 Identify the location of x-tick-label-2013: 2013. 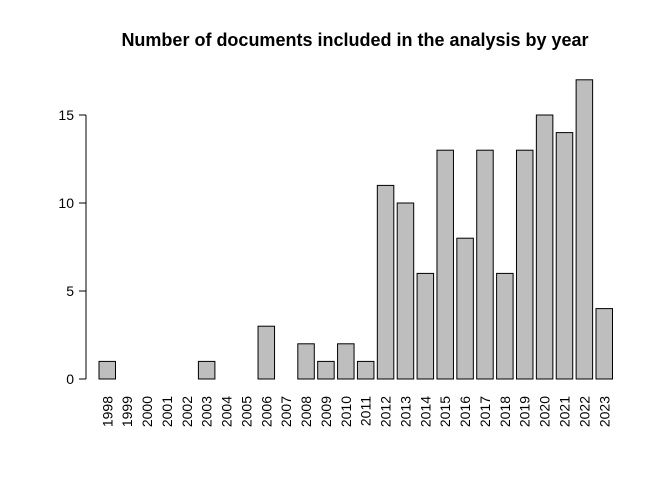
(405, 411).